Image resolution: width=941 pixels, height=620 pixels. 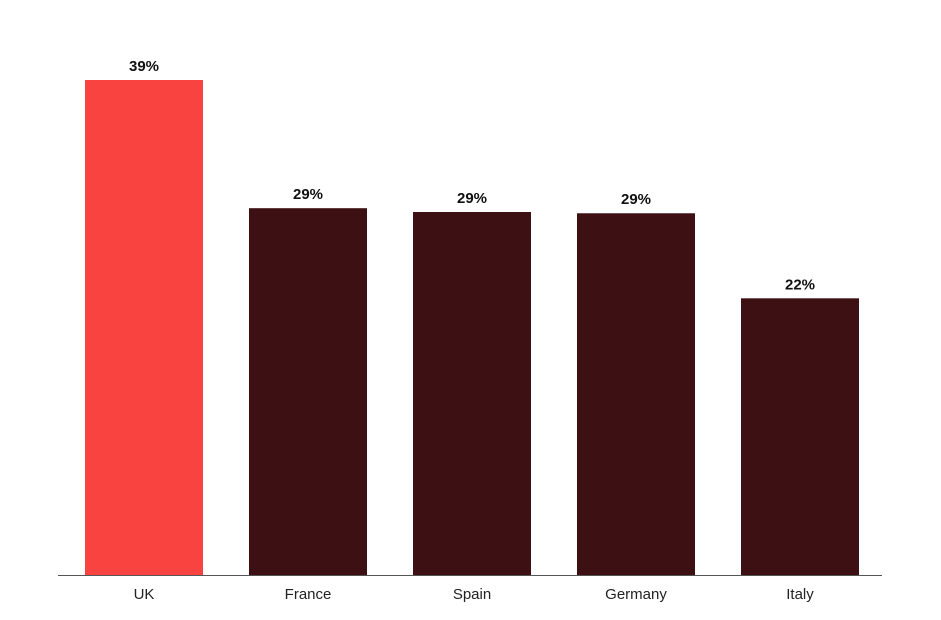 What do you see at coordinates (472, 594) in the screenshot?
I see `x-tick-label: Spain` at bounding box center [472, 594].